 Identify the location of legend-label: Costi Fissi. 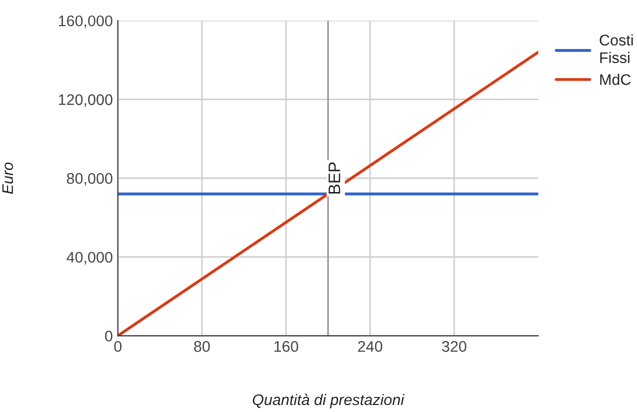
(616, 49).